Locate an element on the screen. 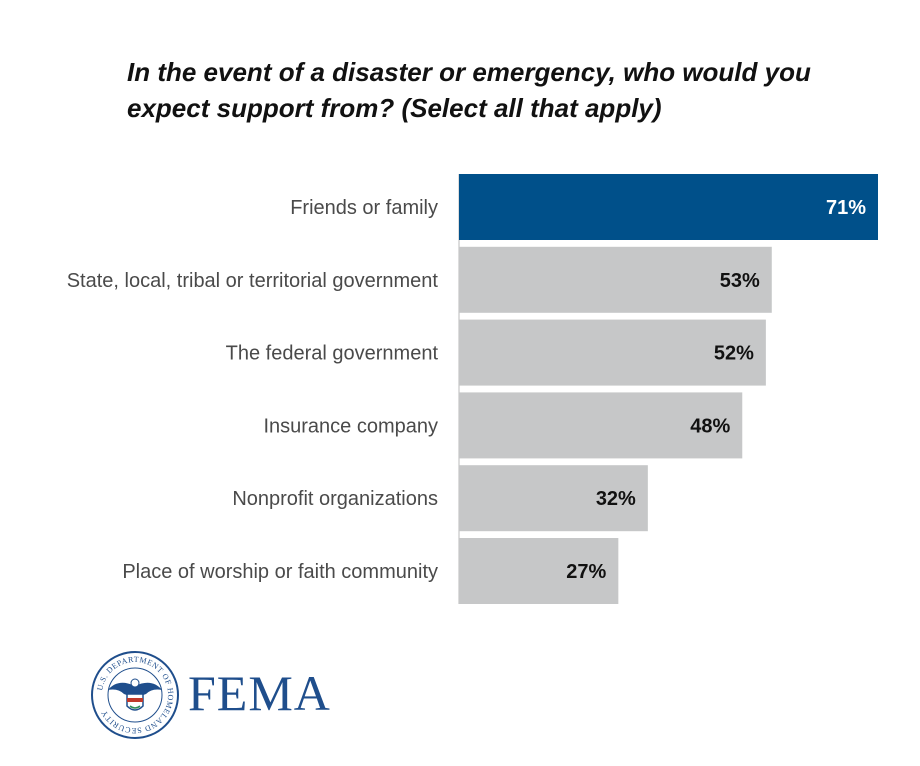 The width and height of the screenshot is (920, 766). category-label-3: Insurance company is located at coordinates (350, 426).